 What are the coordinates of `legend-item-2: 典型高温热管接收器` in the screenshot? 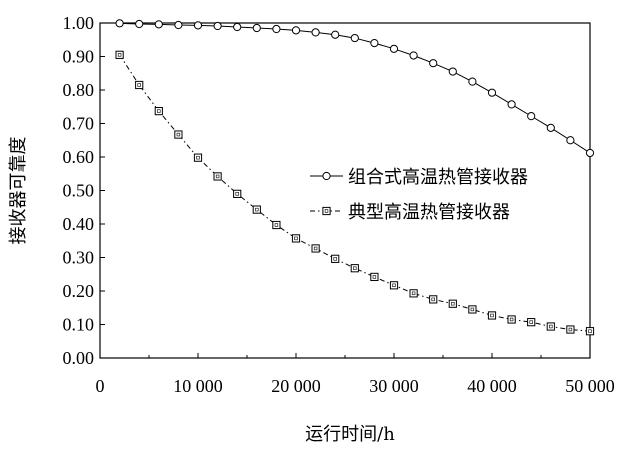 It's located at (410, 212).